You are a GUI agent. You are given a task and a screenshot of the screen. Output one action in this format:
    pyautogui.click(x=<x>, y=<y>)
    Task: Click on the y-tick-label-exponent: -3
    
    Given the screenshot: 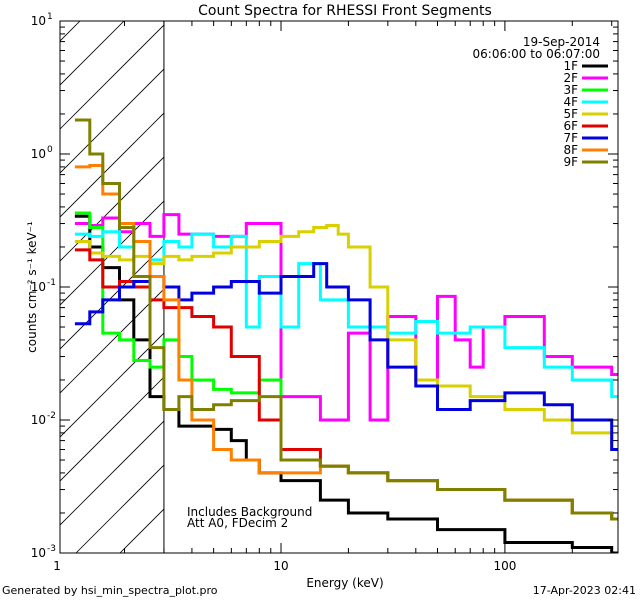 What is the action you would take?
    pyautogui.click(x=51, y=549)
    